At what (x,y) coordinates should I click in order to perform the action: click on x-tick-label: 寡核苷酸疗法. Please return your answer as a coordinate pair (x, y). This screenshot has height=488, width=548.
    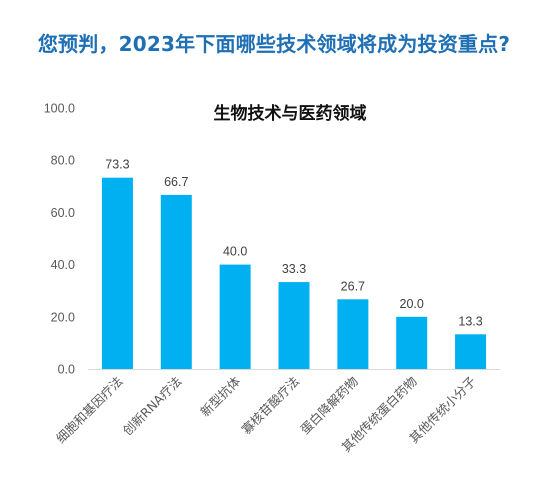
    Looking at the image, I should click on (270, 406).